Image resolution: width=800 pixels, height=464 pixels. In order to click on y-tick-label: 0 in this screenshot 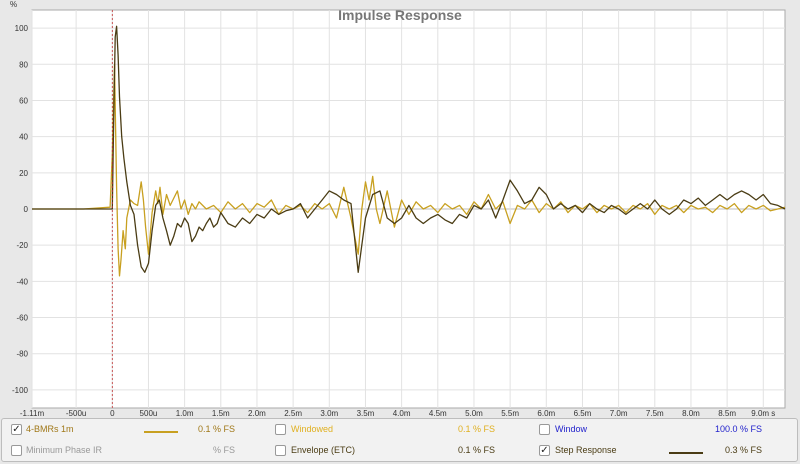, I will do `click(26, 209)`.